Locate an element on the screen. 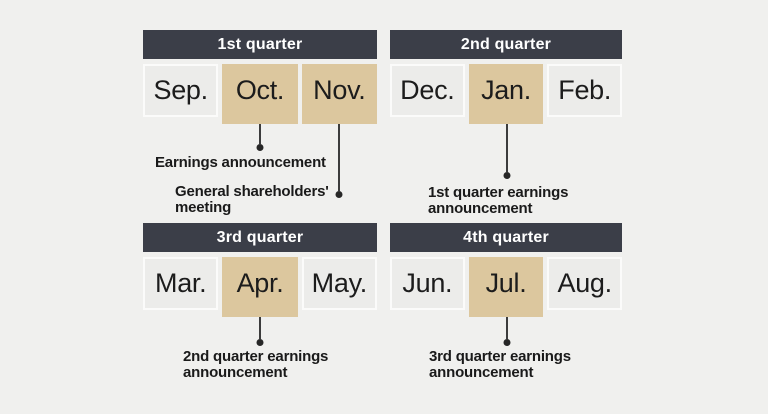 The width and height of the screenshot is (768, 414). connector-line-jan is located at coordinates (507, 151).